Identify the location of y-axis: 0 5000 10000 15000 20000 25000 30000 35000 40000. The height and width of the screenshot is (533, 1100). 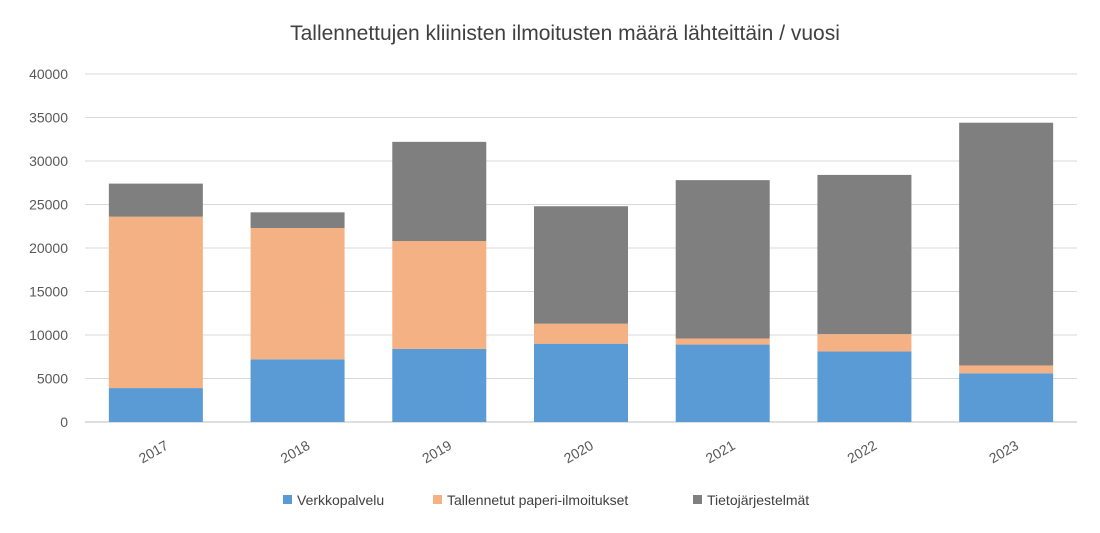
(48, 248).